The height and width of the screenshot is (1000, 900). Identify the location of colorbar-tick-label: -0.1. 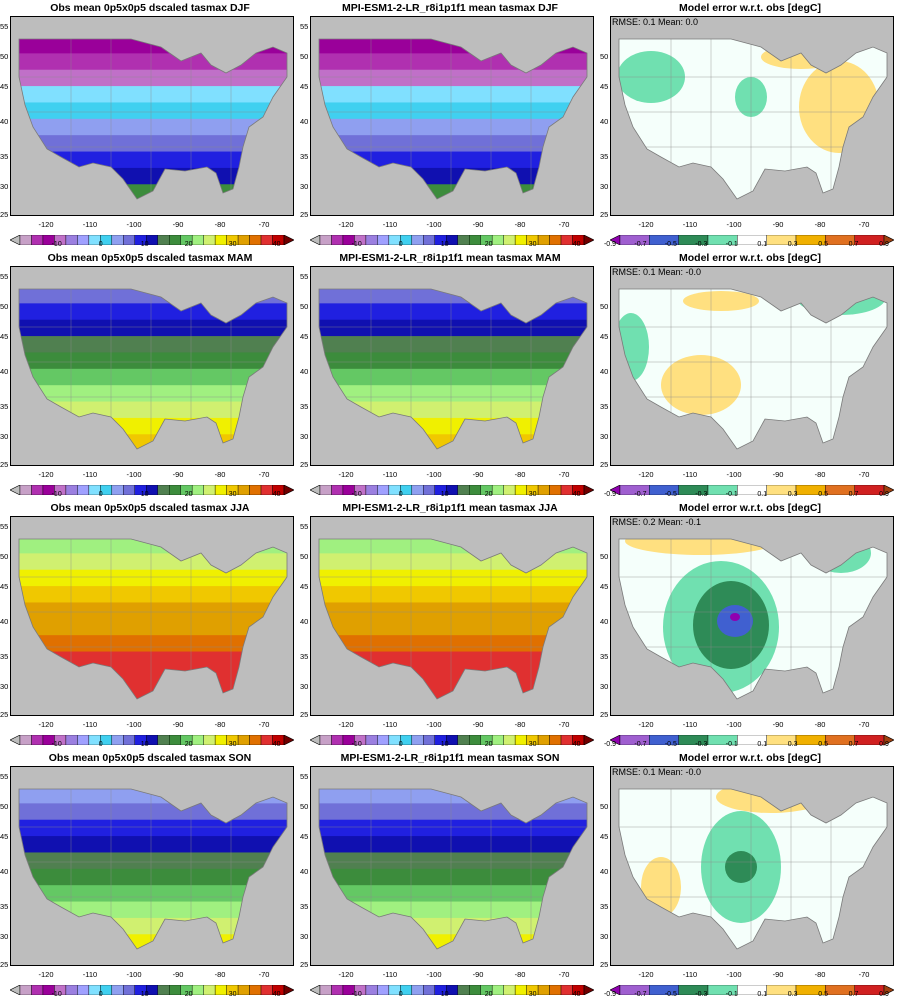
(731, 494).